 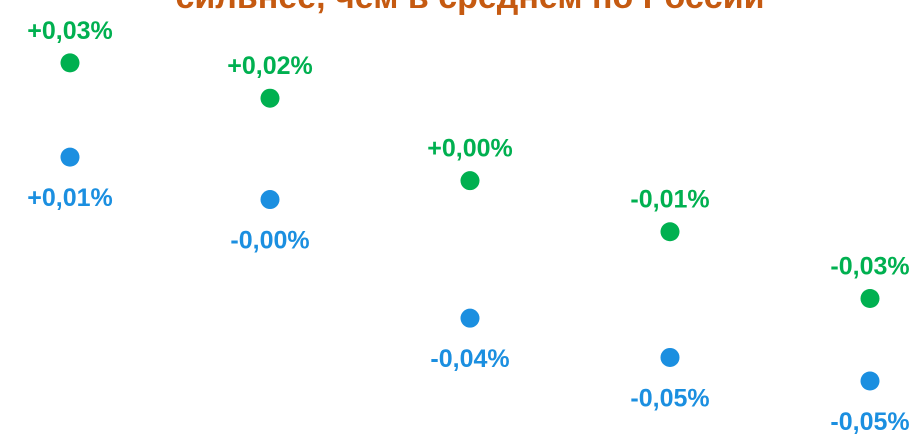 I want to click on value-label: +0,02%, so click(x=270, y=66).